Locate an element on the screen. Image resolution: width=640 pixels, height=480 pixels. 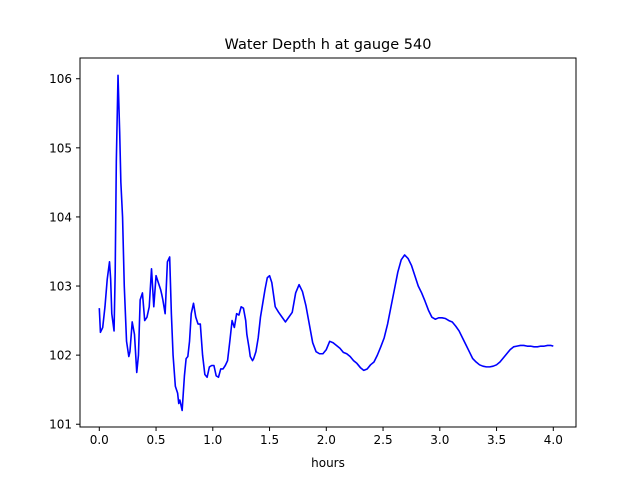
x-tick-label: 1.5 is located at coordinates (269, 440).